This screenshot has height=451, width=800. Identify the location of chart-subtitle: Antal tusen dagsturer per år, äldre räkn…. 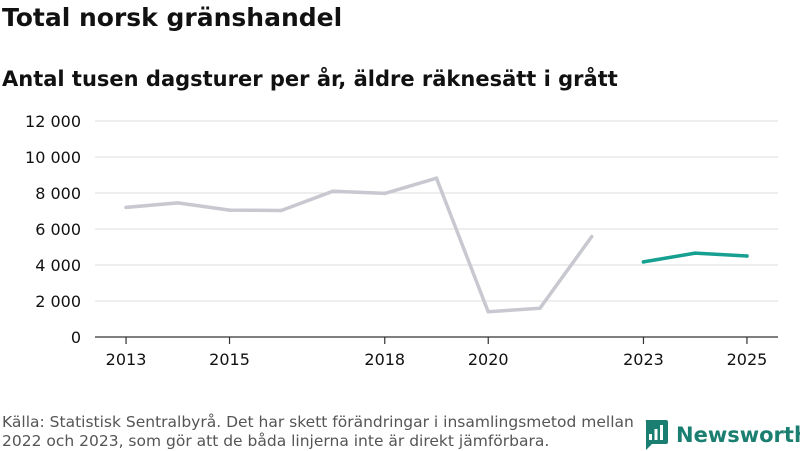
(310, 79).